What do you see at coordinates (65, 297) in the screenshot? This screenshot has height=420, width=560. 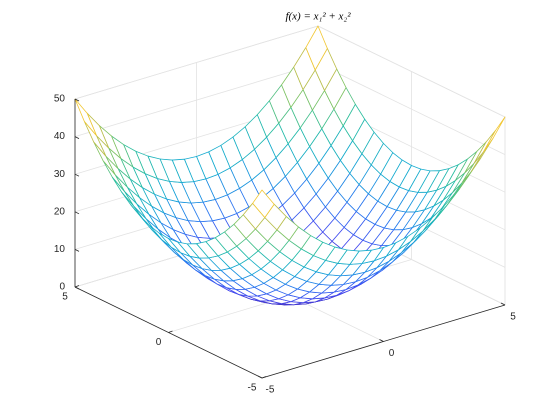 I see `y-tick-label: 5` at bounding box center [65, 297].